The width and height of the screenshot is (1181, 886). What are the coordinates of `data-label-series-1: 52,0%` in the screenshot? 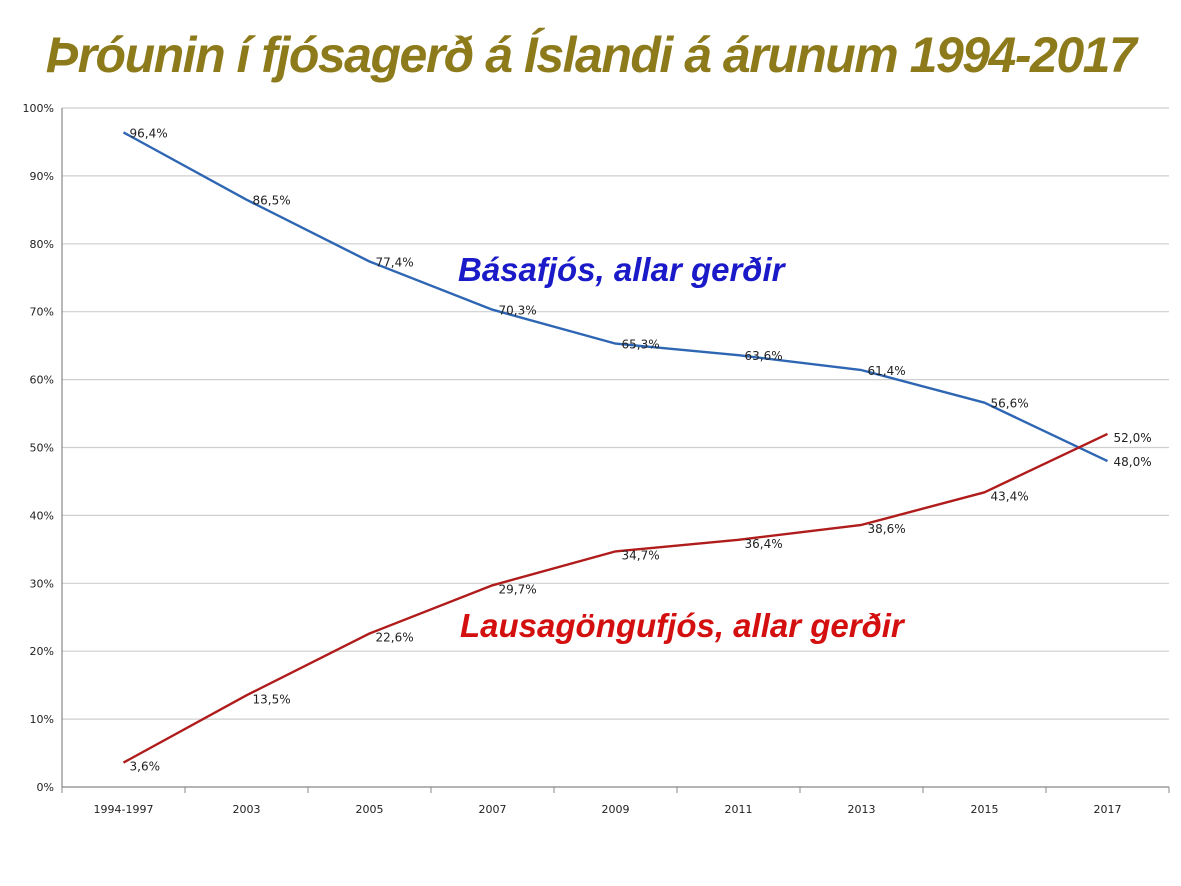 It's located at (1133, 438).